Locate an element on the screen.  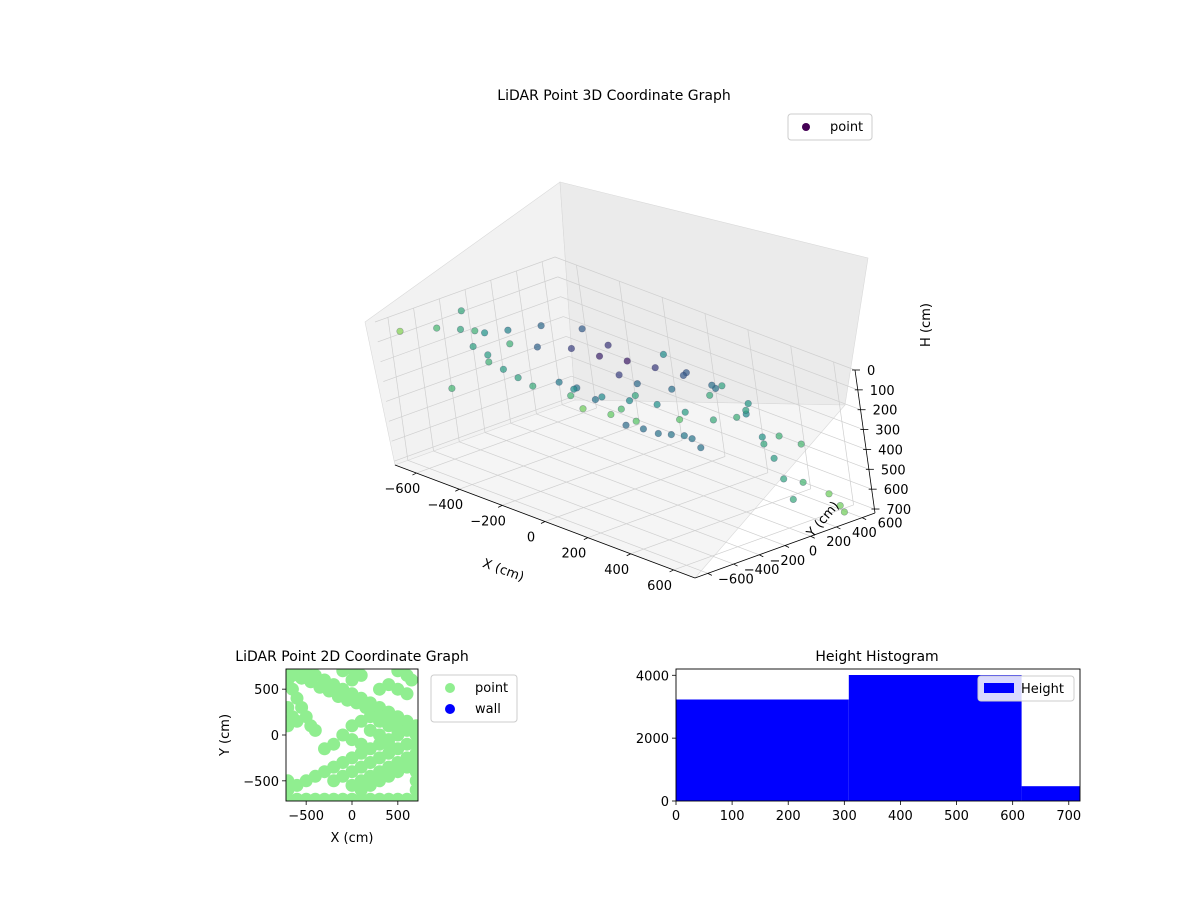
y-tick-label-3d: −400 is located at coordinates (762, 570).